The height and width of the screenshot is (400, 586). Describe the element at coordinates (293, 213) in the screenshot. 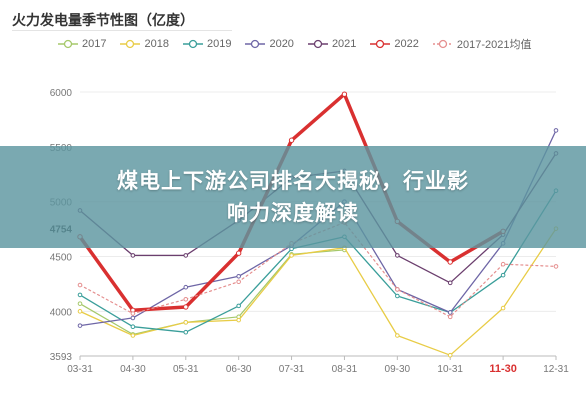

I see `headline-line-2: 响力深度解读` at that location.